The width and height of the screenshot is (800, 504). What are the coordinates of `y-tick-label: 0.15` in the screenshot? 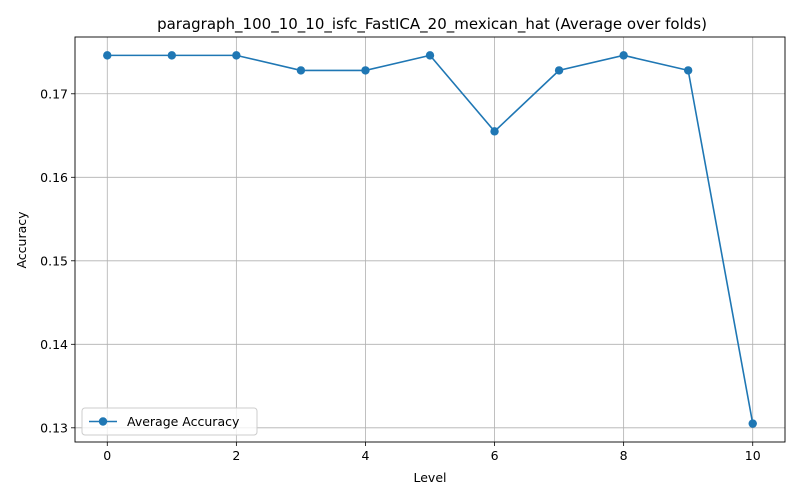 It's located at (54, 260).